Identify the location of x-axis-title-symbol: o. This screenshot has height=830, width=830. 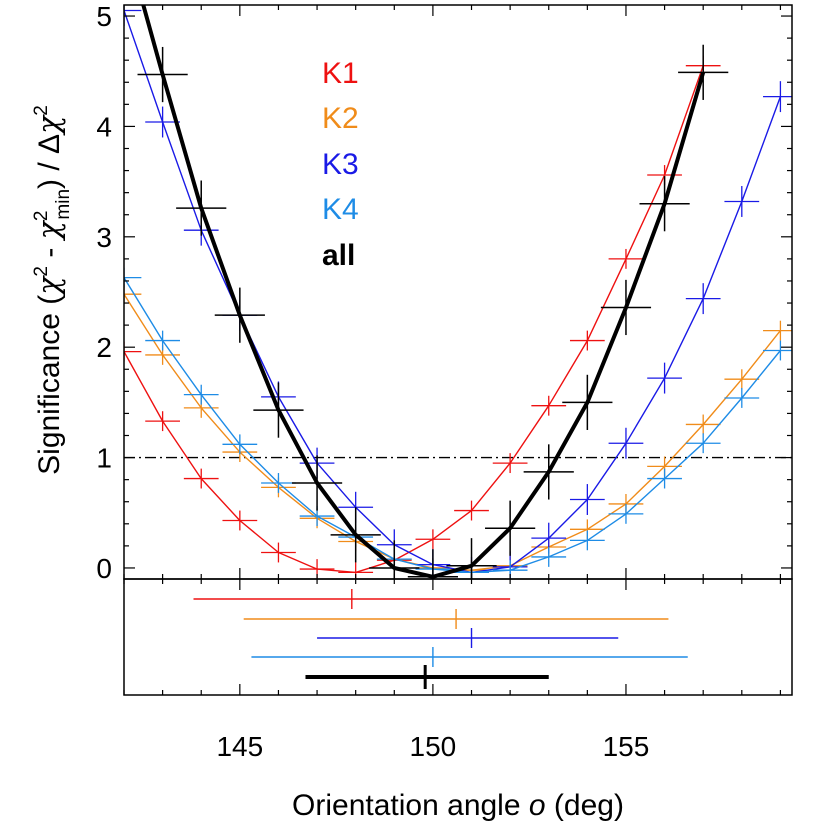
(537, 805).